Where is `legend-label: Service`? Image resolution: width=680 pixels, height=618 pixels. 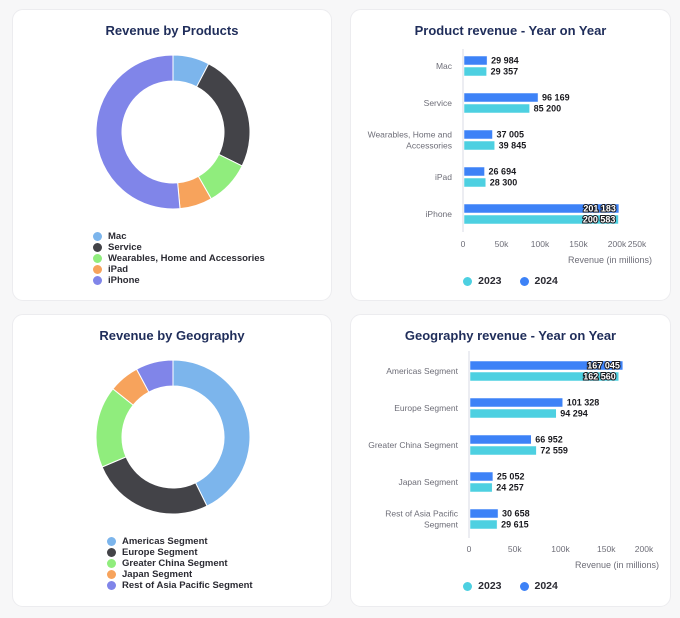
legend-label: Service is located at coordinates (125, 247).